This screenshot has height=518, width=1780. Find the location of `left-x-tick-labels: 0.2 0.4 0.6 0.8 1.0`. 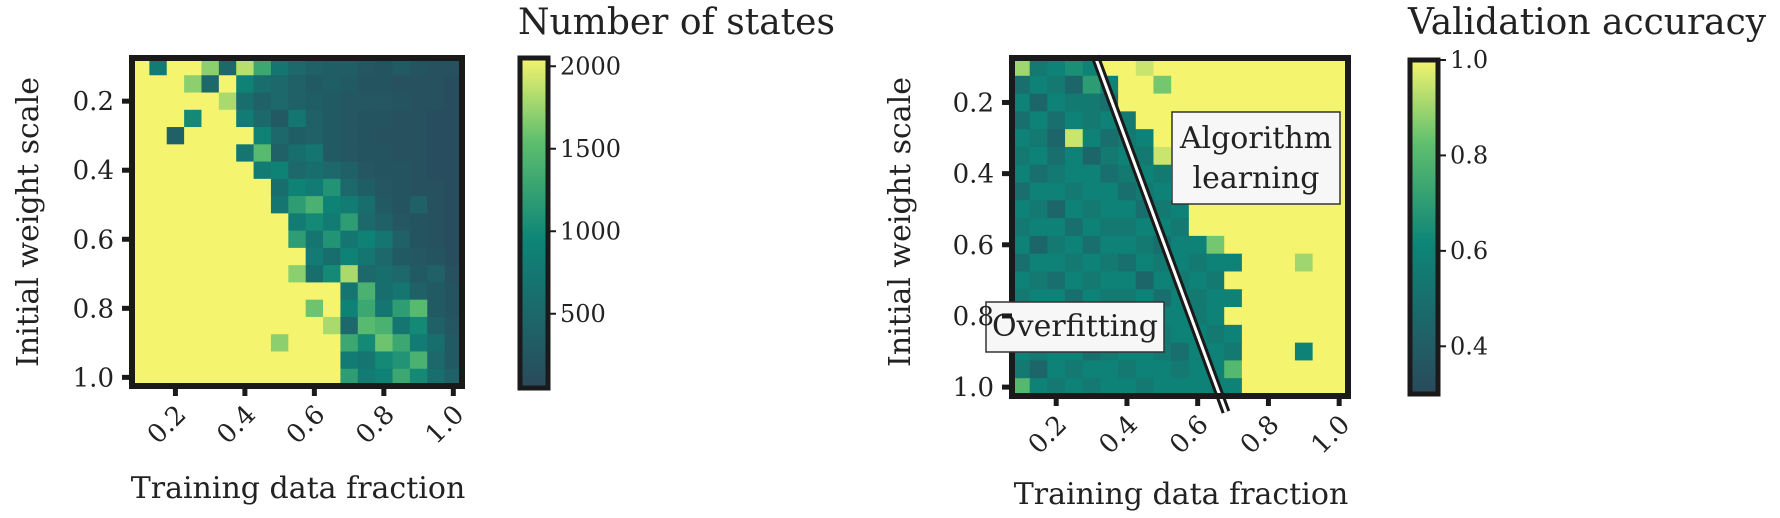

left-x-tick-labels: 0.2 0.4 0.6 0.8 1.0 is located at coordinates (306, 418).